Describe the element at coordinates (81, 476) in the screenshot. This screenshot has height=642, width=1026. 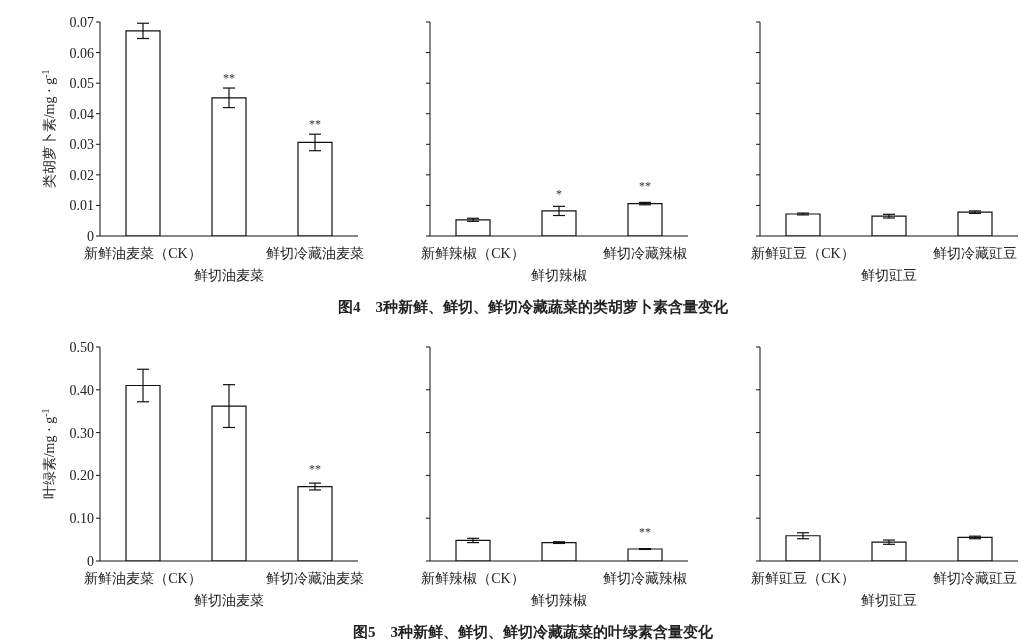
I see `y-tick-label: 0.20` at that location.